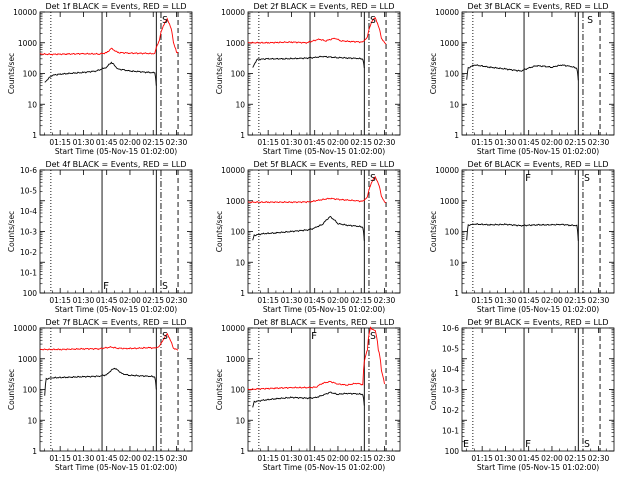  Describe the element at coordinates (115, 322) in the screenshot. I see `panel-title: Det 7f BLACK = Events, RED = LLD` at that location.